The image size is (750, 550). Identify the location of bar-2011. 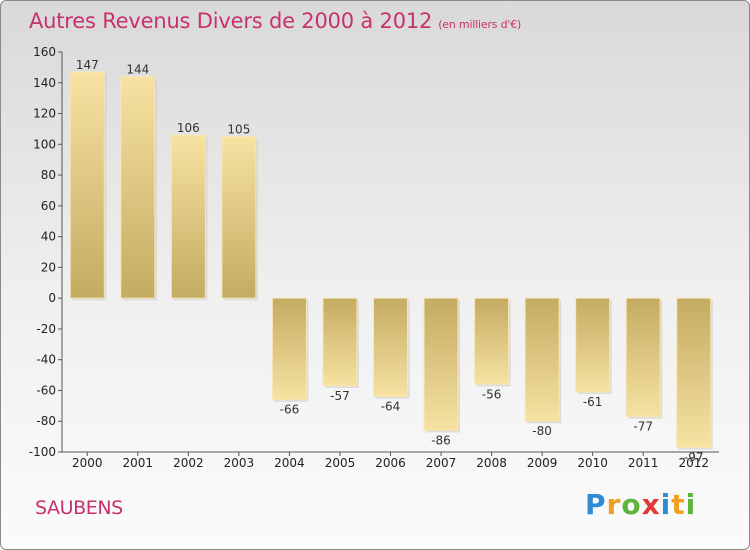
(643, 357).